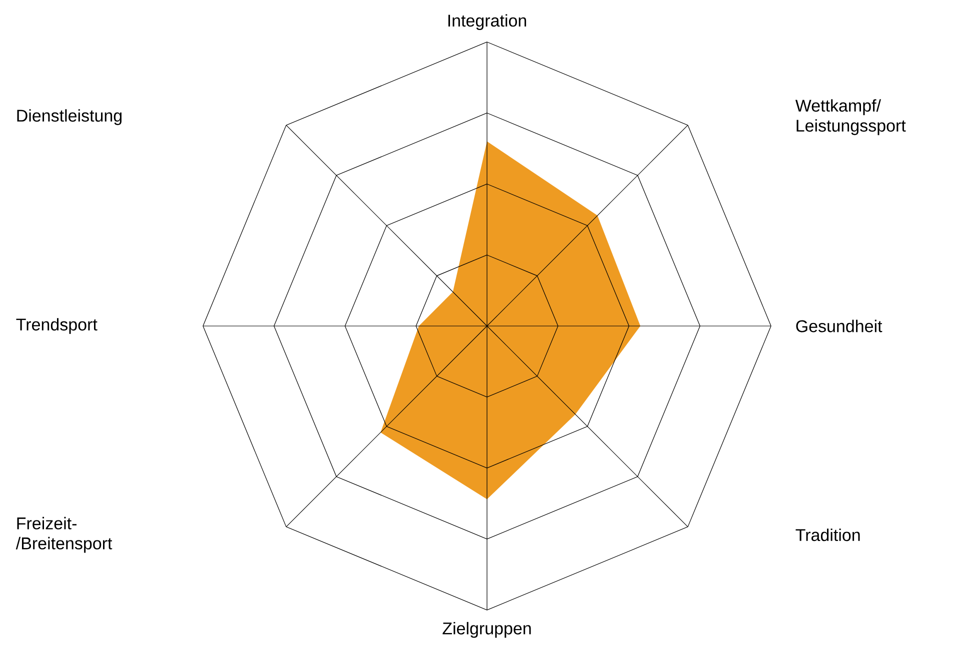 The width and height of the screenshot is (965, 651). I want to click on spoke-label: Zielgruppen, so click(486, 630).